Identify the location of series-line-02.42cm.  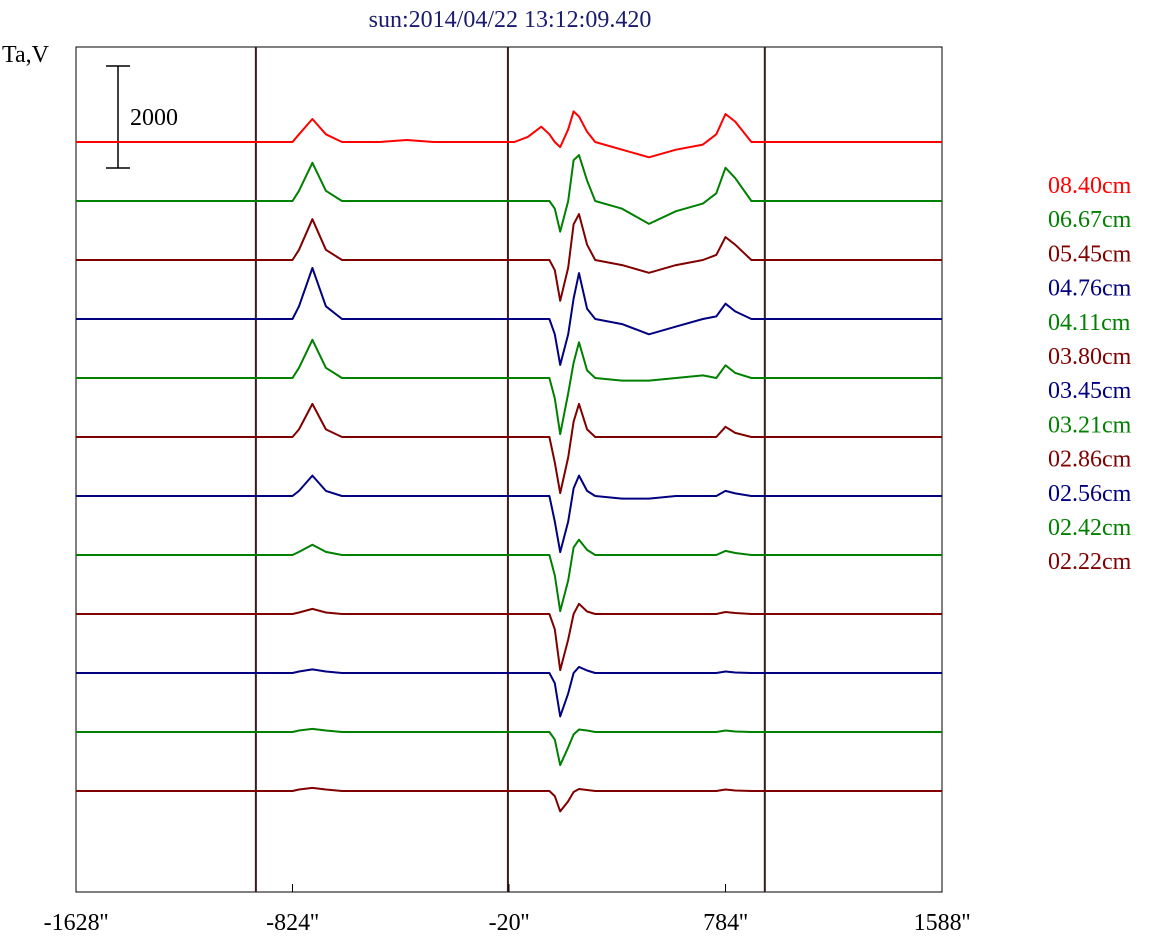
(509, 747).